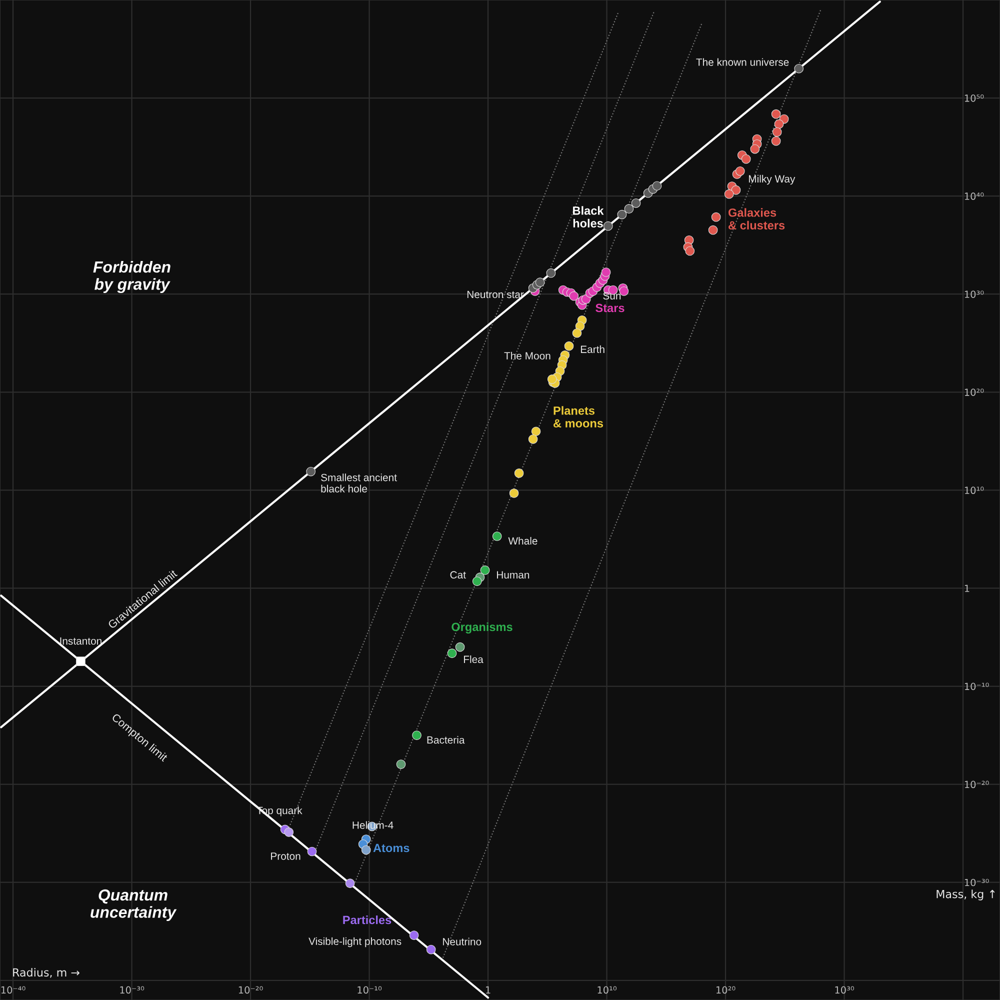  I want to click on x-tick-label: 10⁻⁴⁰, so click(13, 990).